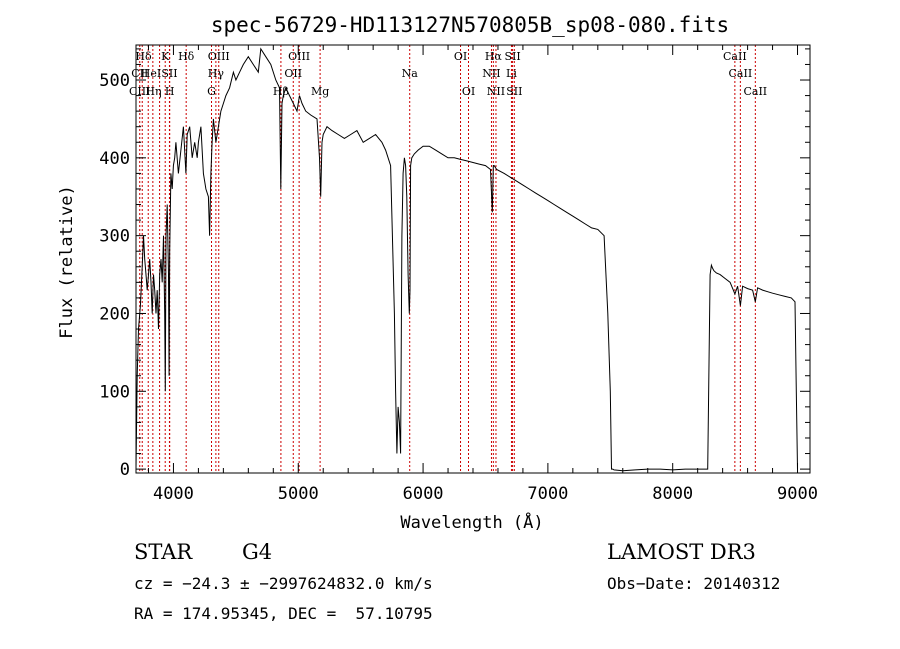 The height and width of the screenshot is (649, 900). What do you see at coordinates (153, 91) in the screenshot?
I see `line-label: Hη` at bounding box center [153, 91].